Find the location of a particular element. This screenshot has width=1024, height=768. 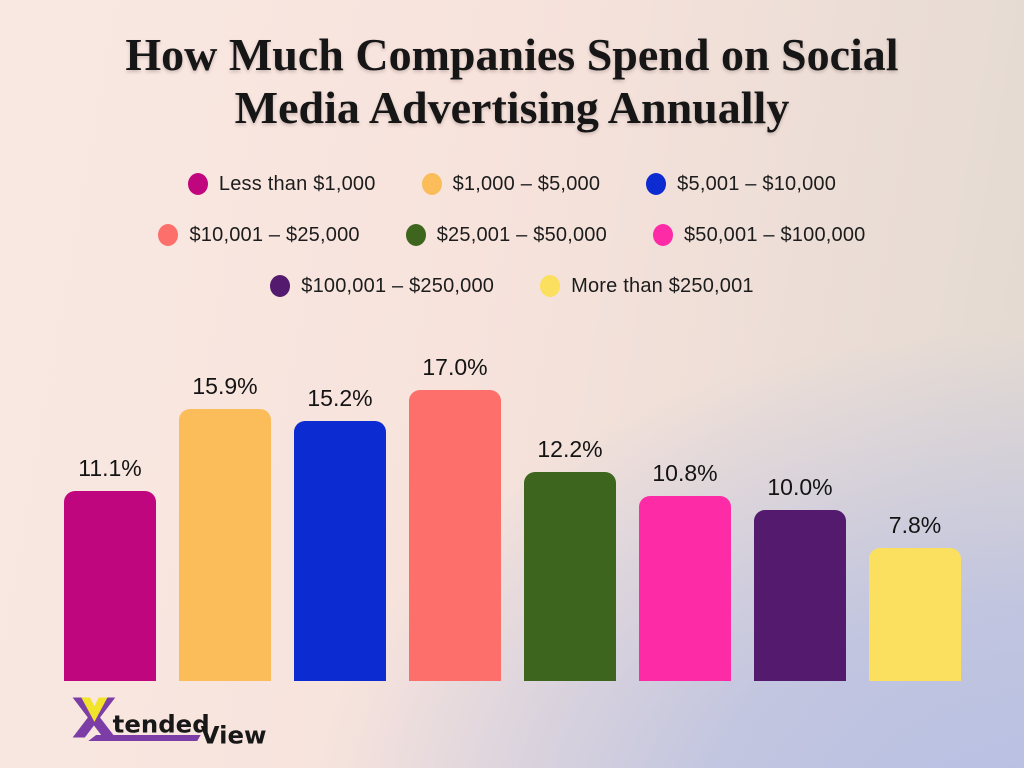

bar-value-label: 12.2% is located at coordinates (570, 449).